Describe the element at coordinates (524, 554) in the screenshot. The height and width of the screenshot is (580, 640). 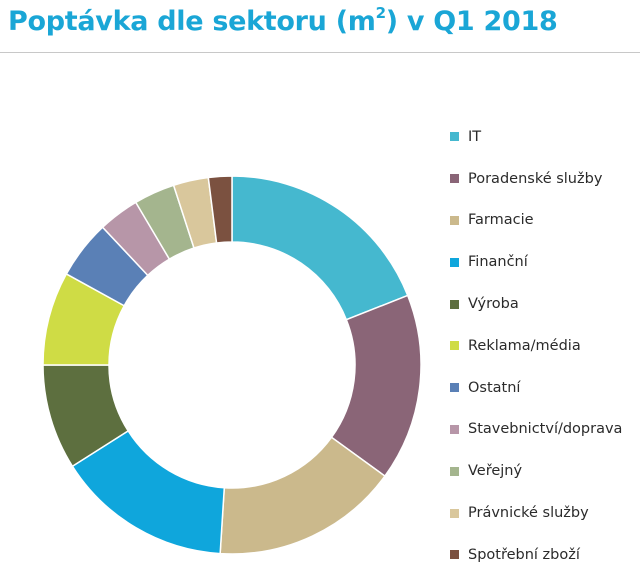
I see `legend-label: Spotřební zboží` at that location.